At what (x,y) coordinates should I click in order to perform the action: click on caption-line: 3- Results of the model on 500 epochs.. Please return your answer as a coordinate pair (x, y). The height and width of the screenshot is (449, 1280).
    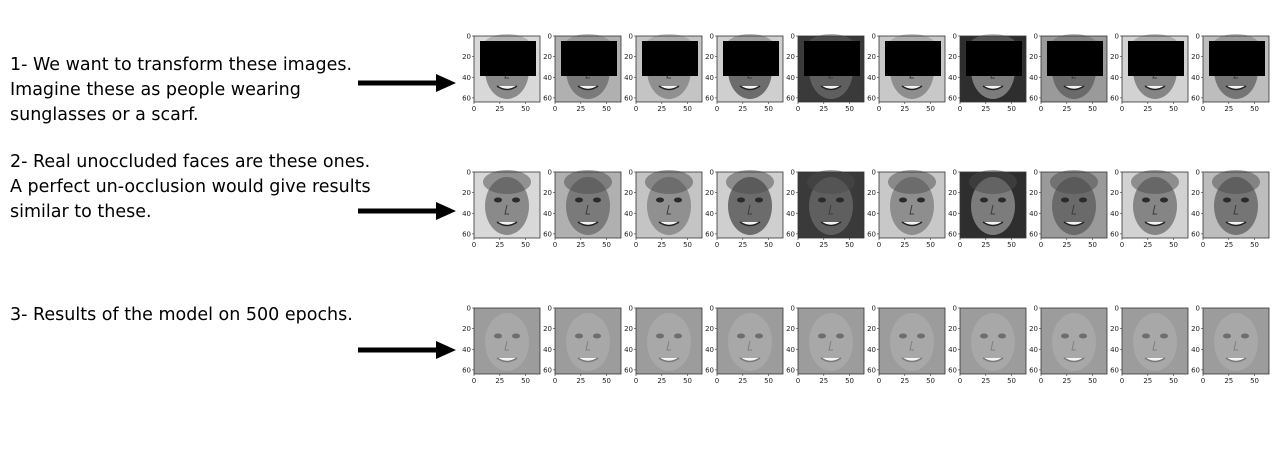
    Looking at the image, I should click on (181, 315).